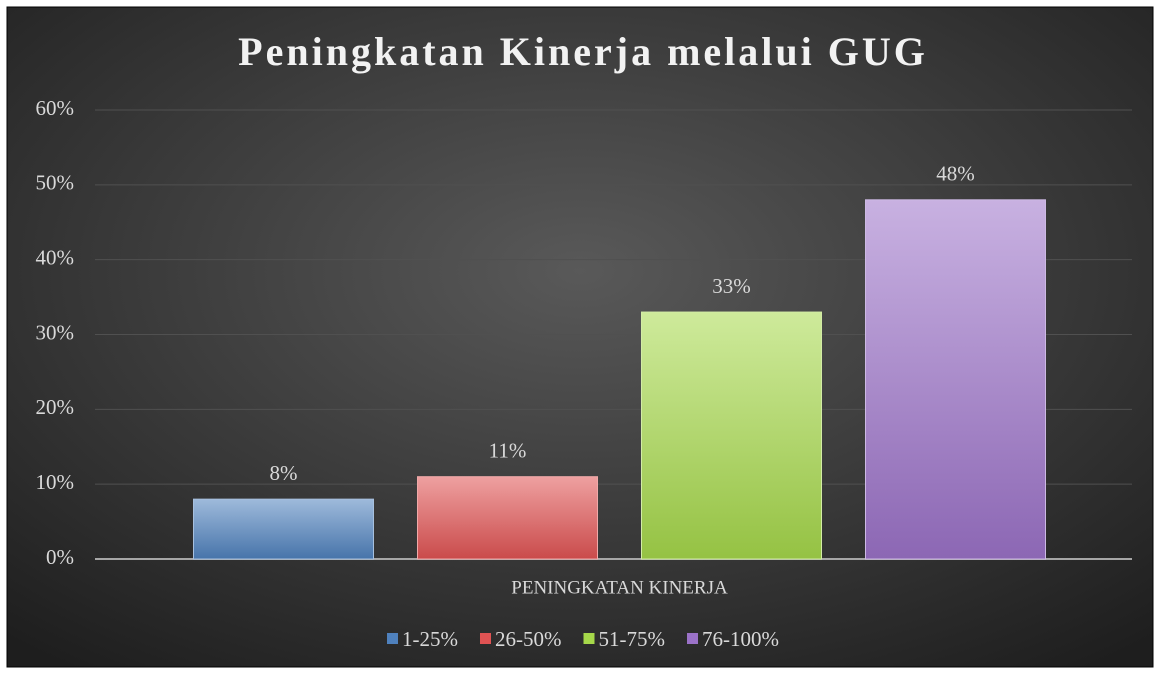  I want to click on data-label: 11%, so click(508, 450).